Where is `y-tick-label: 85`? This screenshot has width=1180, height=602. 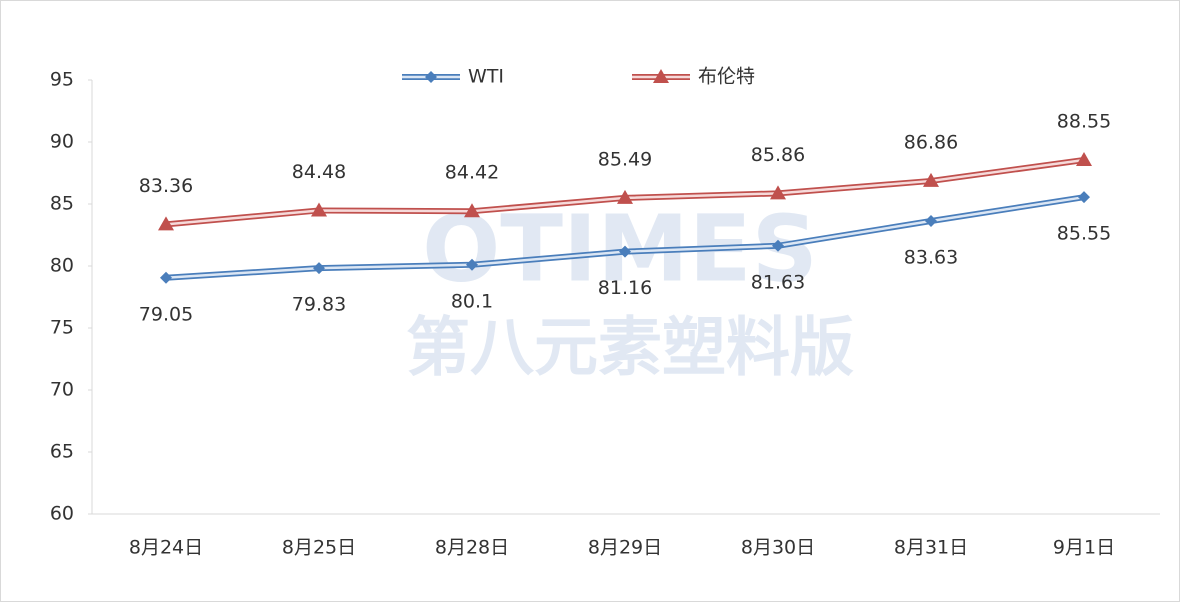
y-tick-label: 85 is located at coordinates (62, 204).